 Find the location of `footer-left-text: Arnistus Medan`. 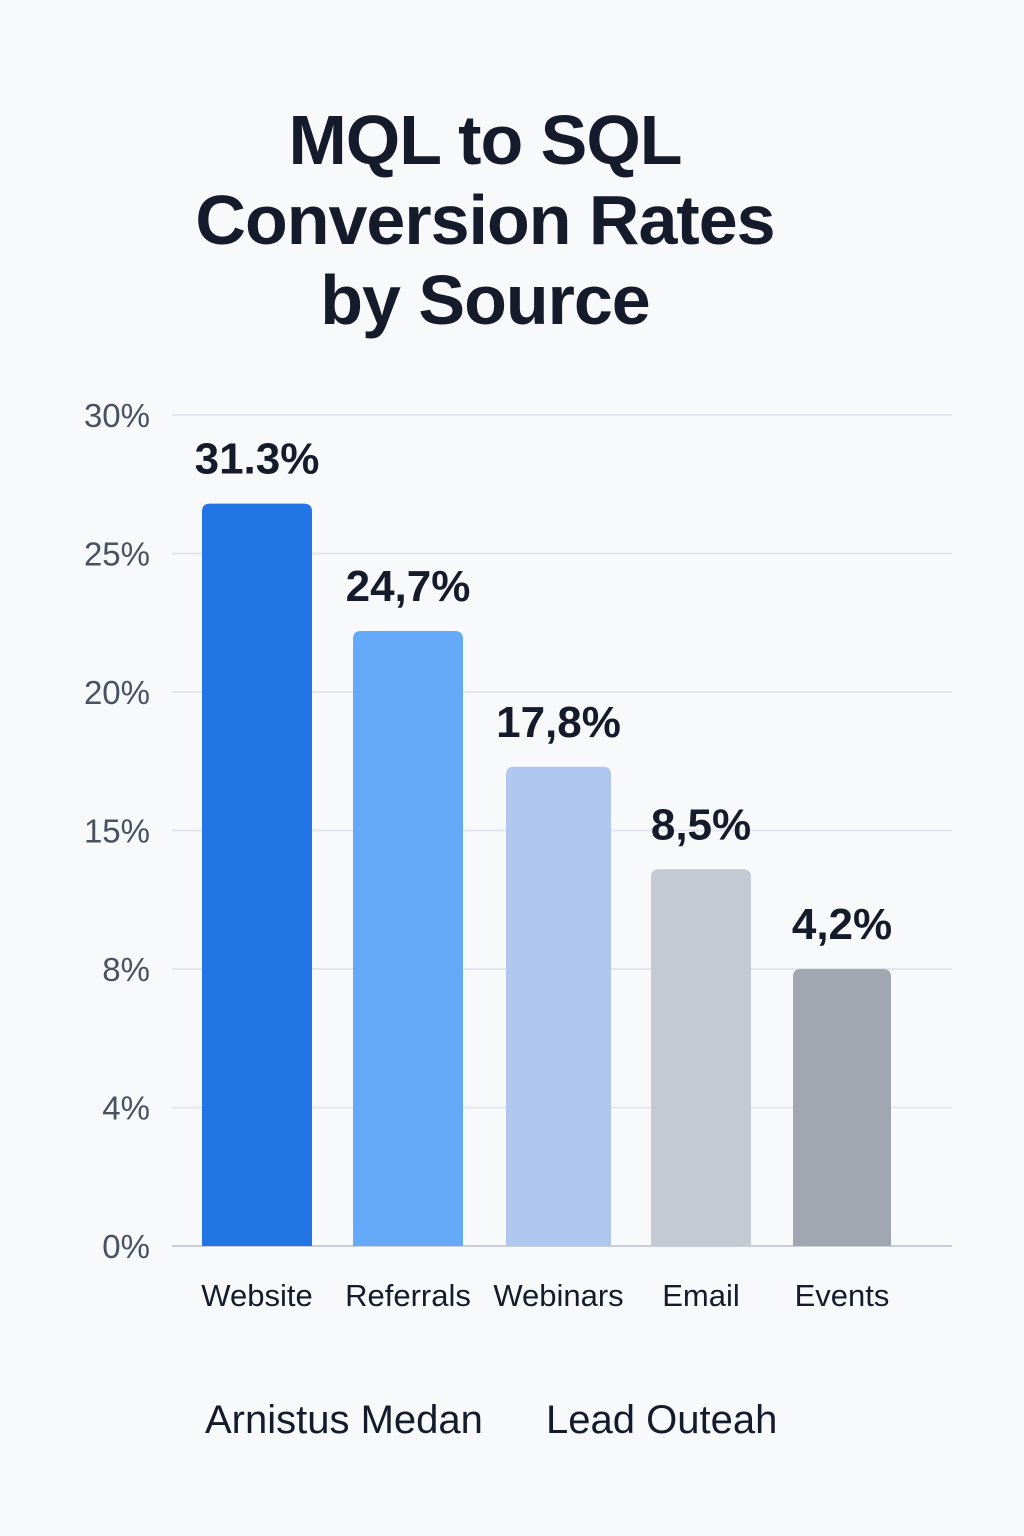

footer-left-text: Arnistus Medan is located at coordinates (344, 1420).